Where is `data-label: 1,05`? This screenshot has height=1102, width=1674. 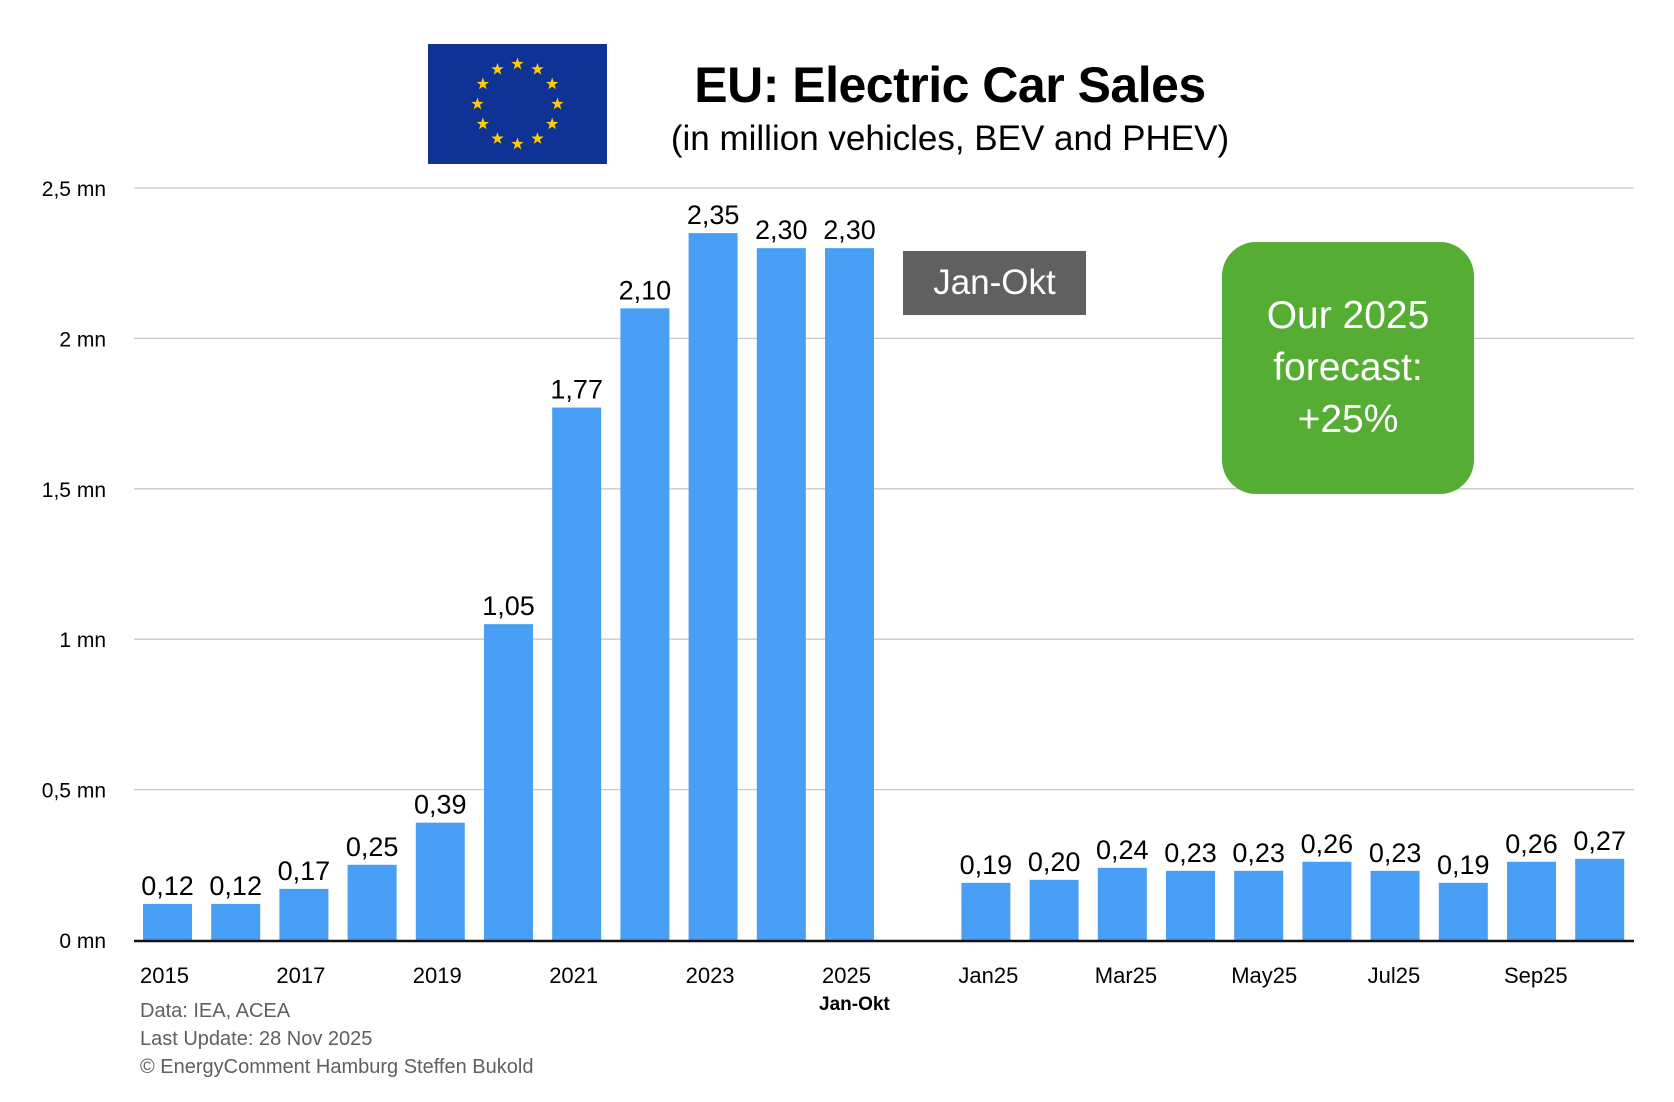
data-label: 1,05 is located at coordinates (508, 606).